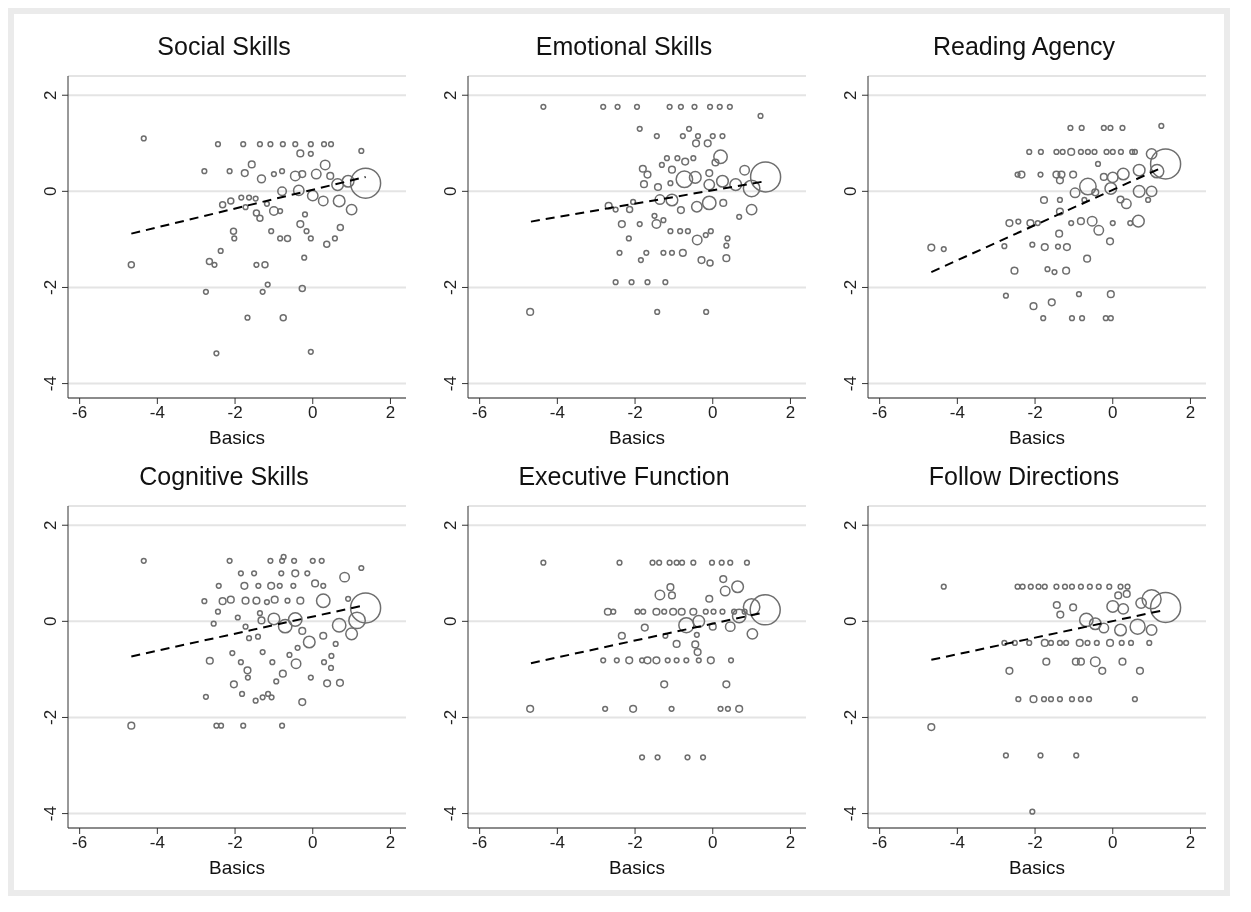 This screenshot has height=912, width=1251. I want to click on chart-title: Executive Function, so click(624, 476).